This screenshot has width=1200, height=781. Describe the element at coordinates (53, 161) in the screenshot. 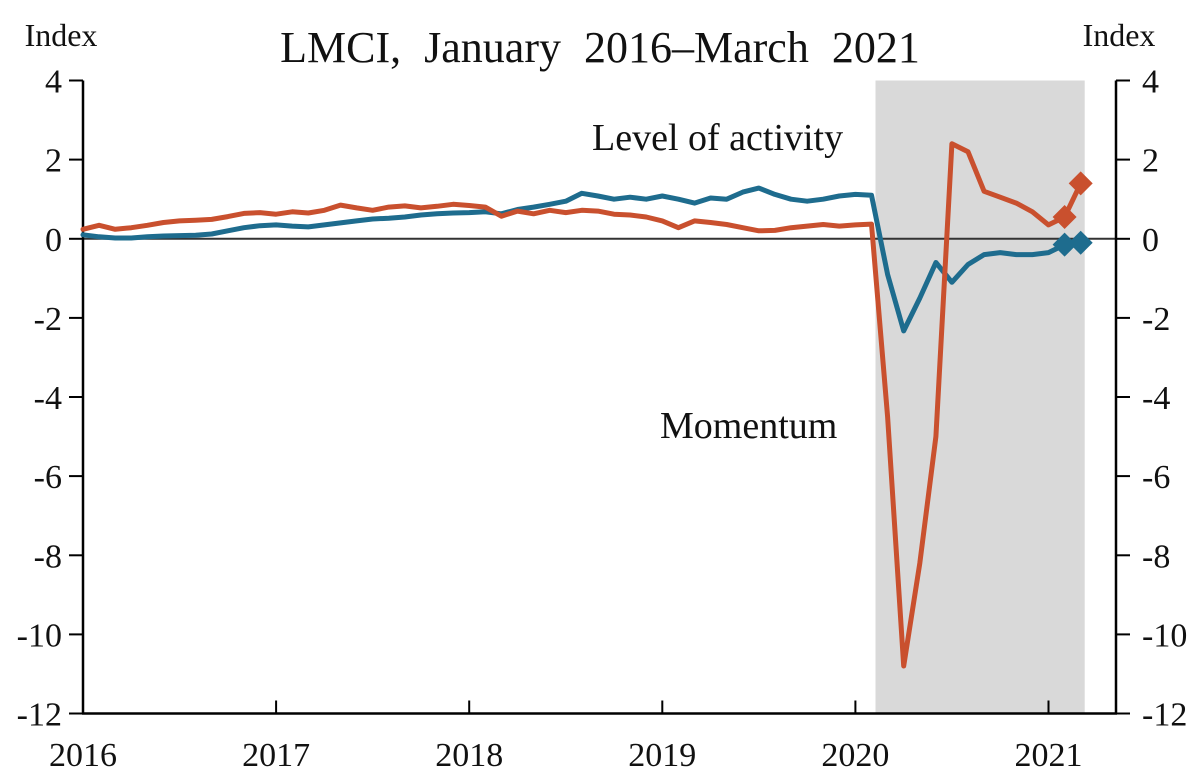

I see `left-y-tick-label: 2` at that location.